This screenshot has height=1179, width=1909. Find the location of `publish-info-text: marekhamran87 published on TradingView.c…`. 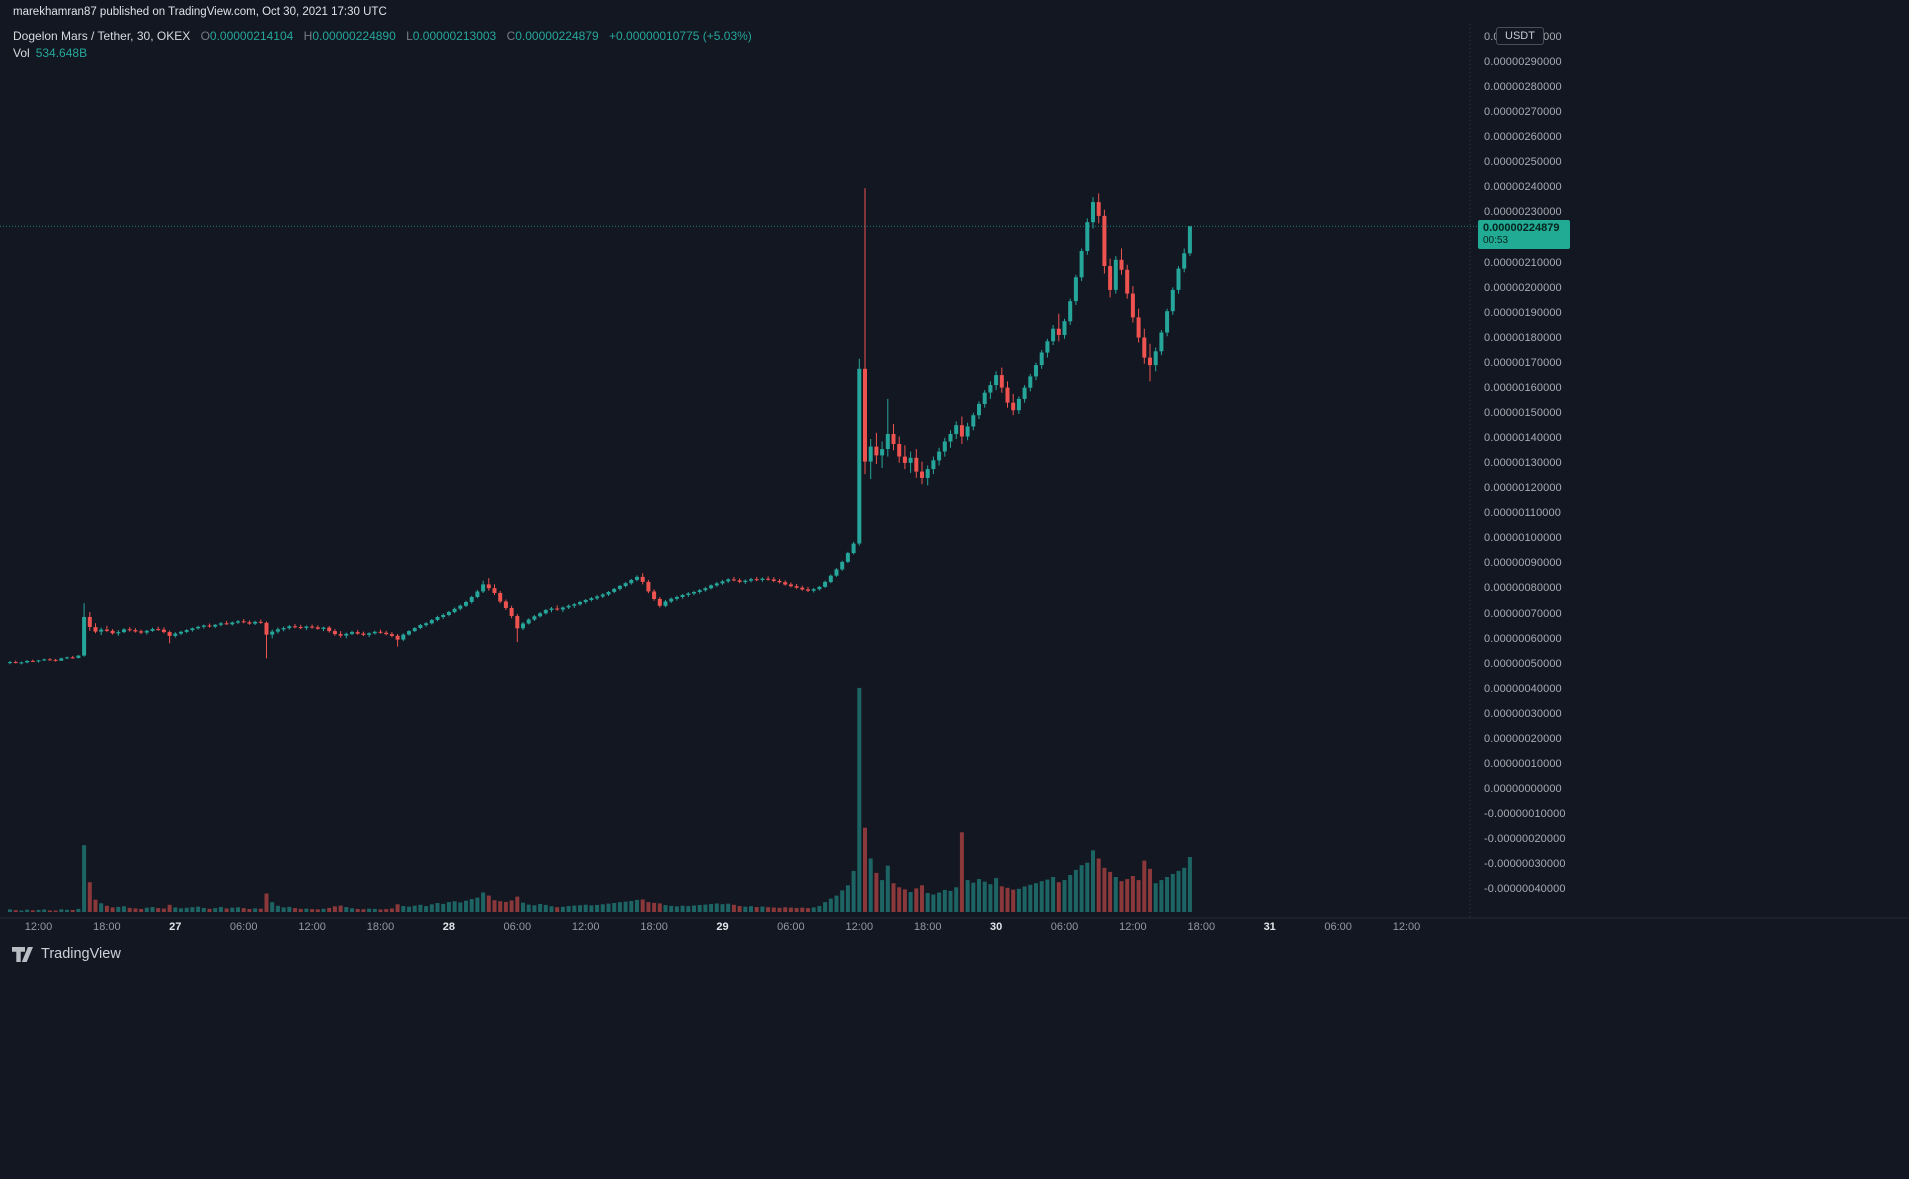

publish-info-text: marekhamran87 published on TradingView.c… is located at coordinates (200, 12).